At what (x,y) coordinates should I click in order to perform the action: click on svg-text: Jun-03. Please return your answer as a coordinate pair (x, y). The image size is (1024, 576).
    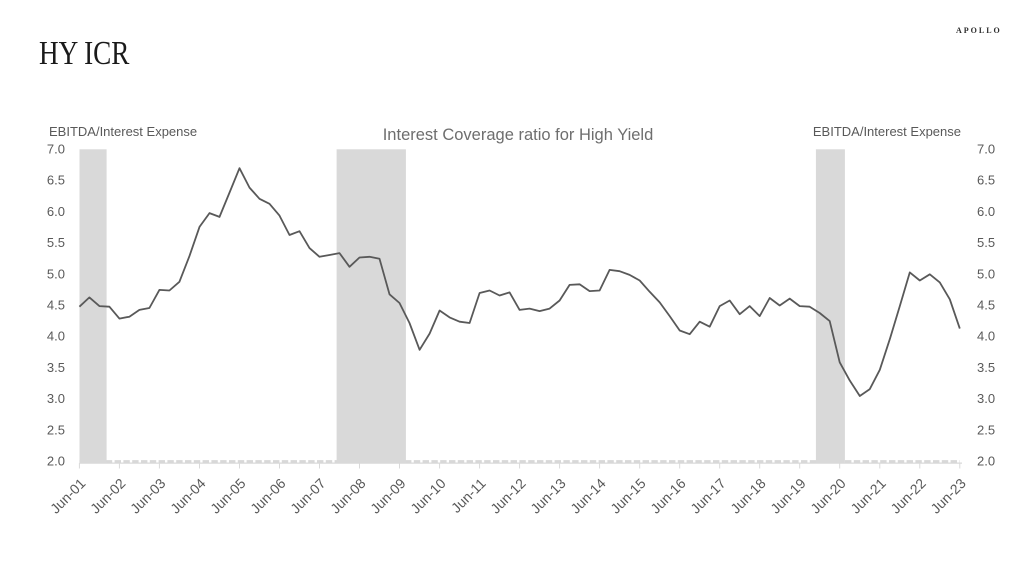
    Looking at the image, I should click on (148, 496).